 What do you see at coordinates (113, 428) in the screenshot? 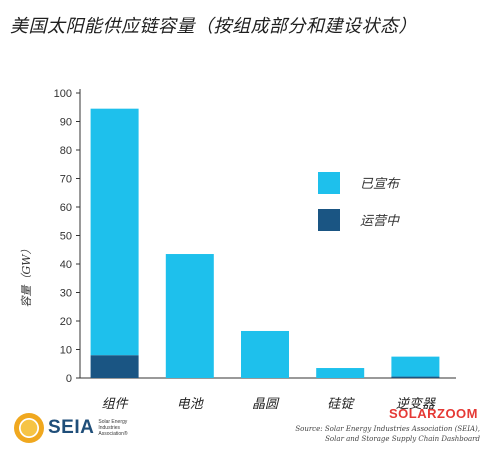
I see `logo-subtitle: Solar Energy Industries Association®` at bounding box center [113, 428].